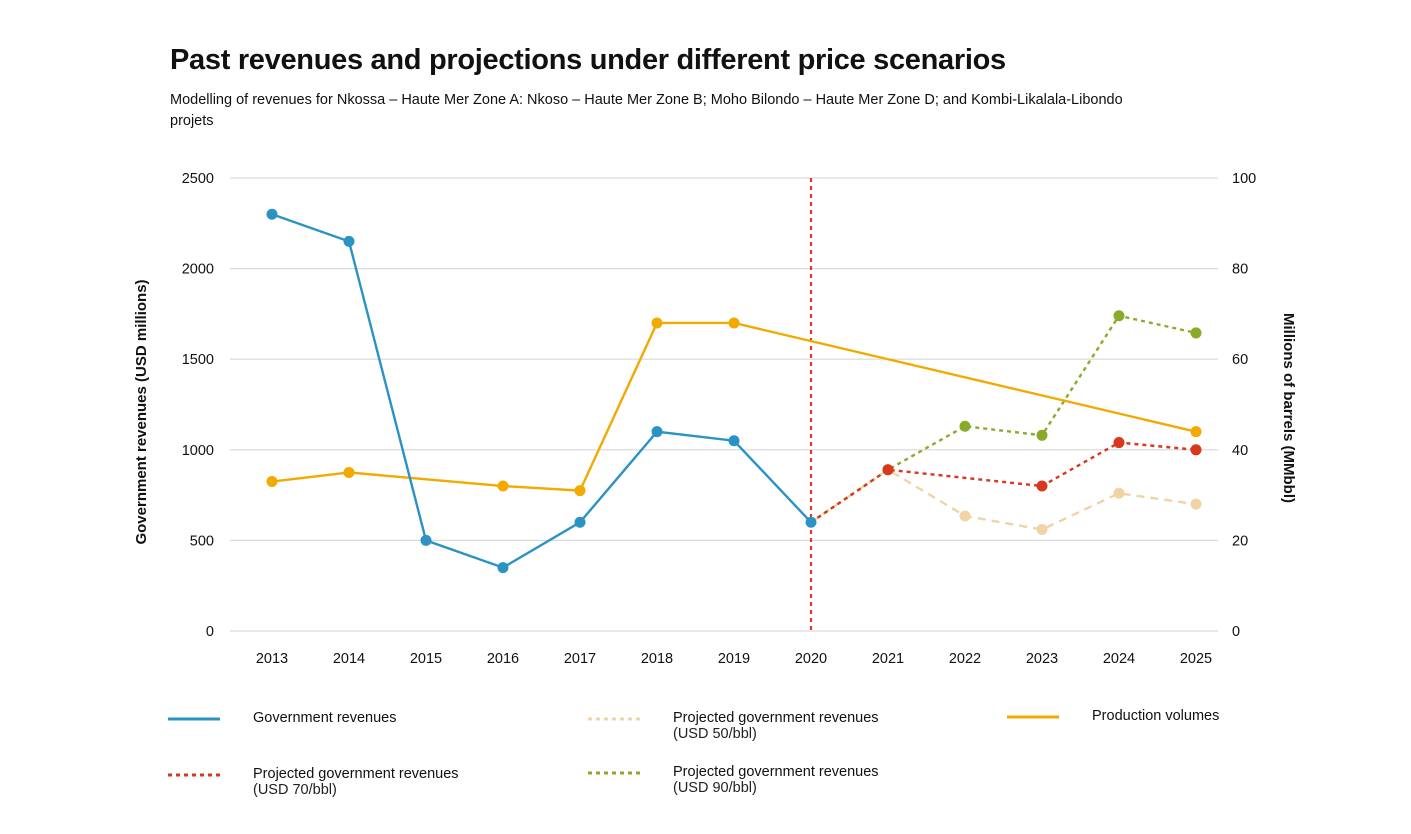  What do you see at coordinates (811, 659) in the screenshot?
I see `x-tick-label: 2020` at bounding box center [811, 659].